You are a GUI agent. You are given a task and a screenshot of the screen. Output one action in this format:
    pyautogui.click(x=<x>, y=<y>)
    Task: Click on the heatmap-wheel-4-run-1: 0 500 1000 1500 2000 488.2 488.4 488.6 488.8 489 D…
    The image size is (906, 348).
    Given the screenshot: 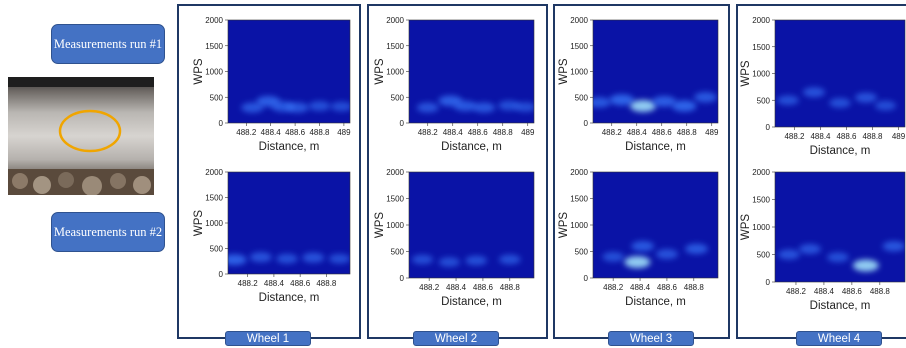 What is the action you would take?
    pyautogui.click(x=823, y=86)
    